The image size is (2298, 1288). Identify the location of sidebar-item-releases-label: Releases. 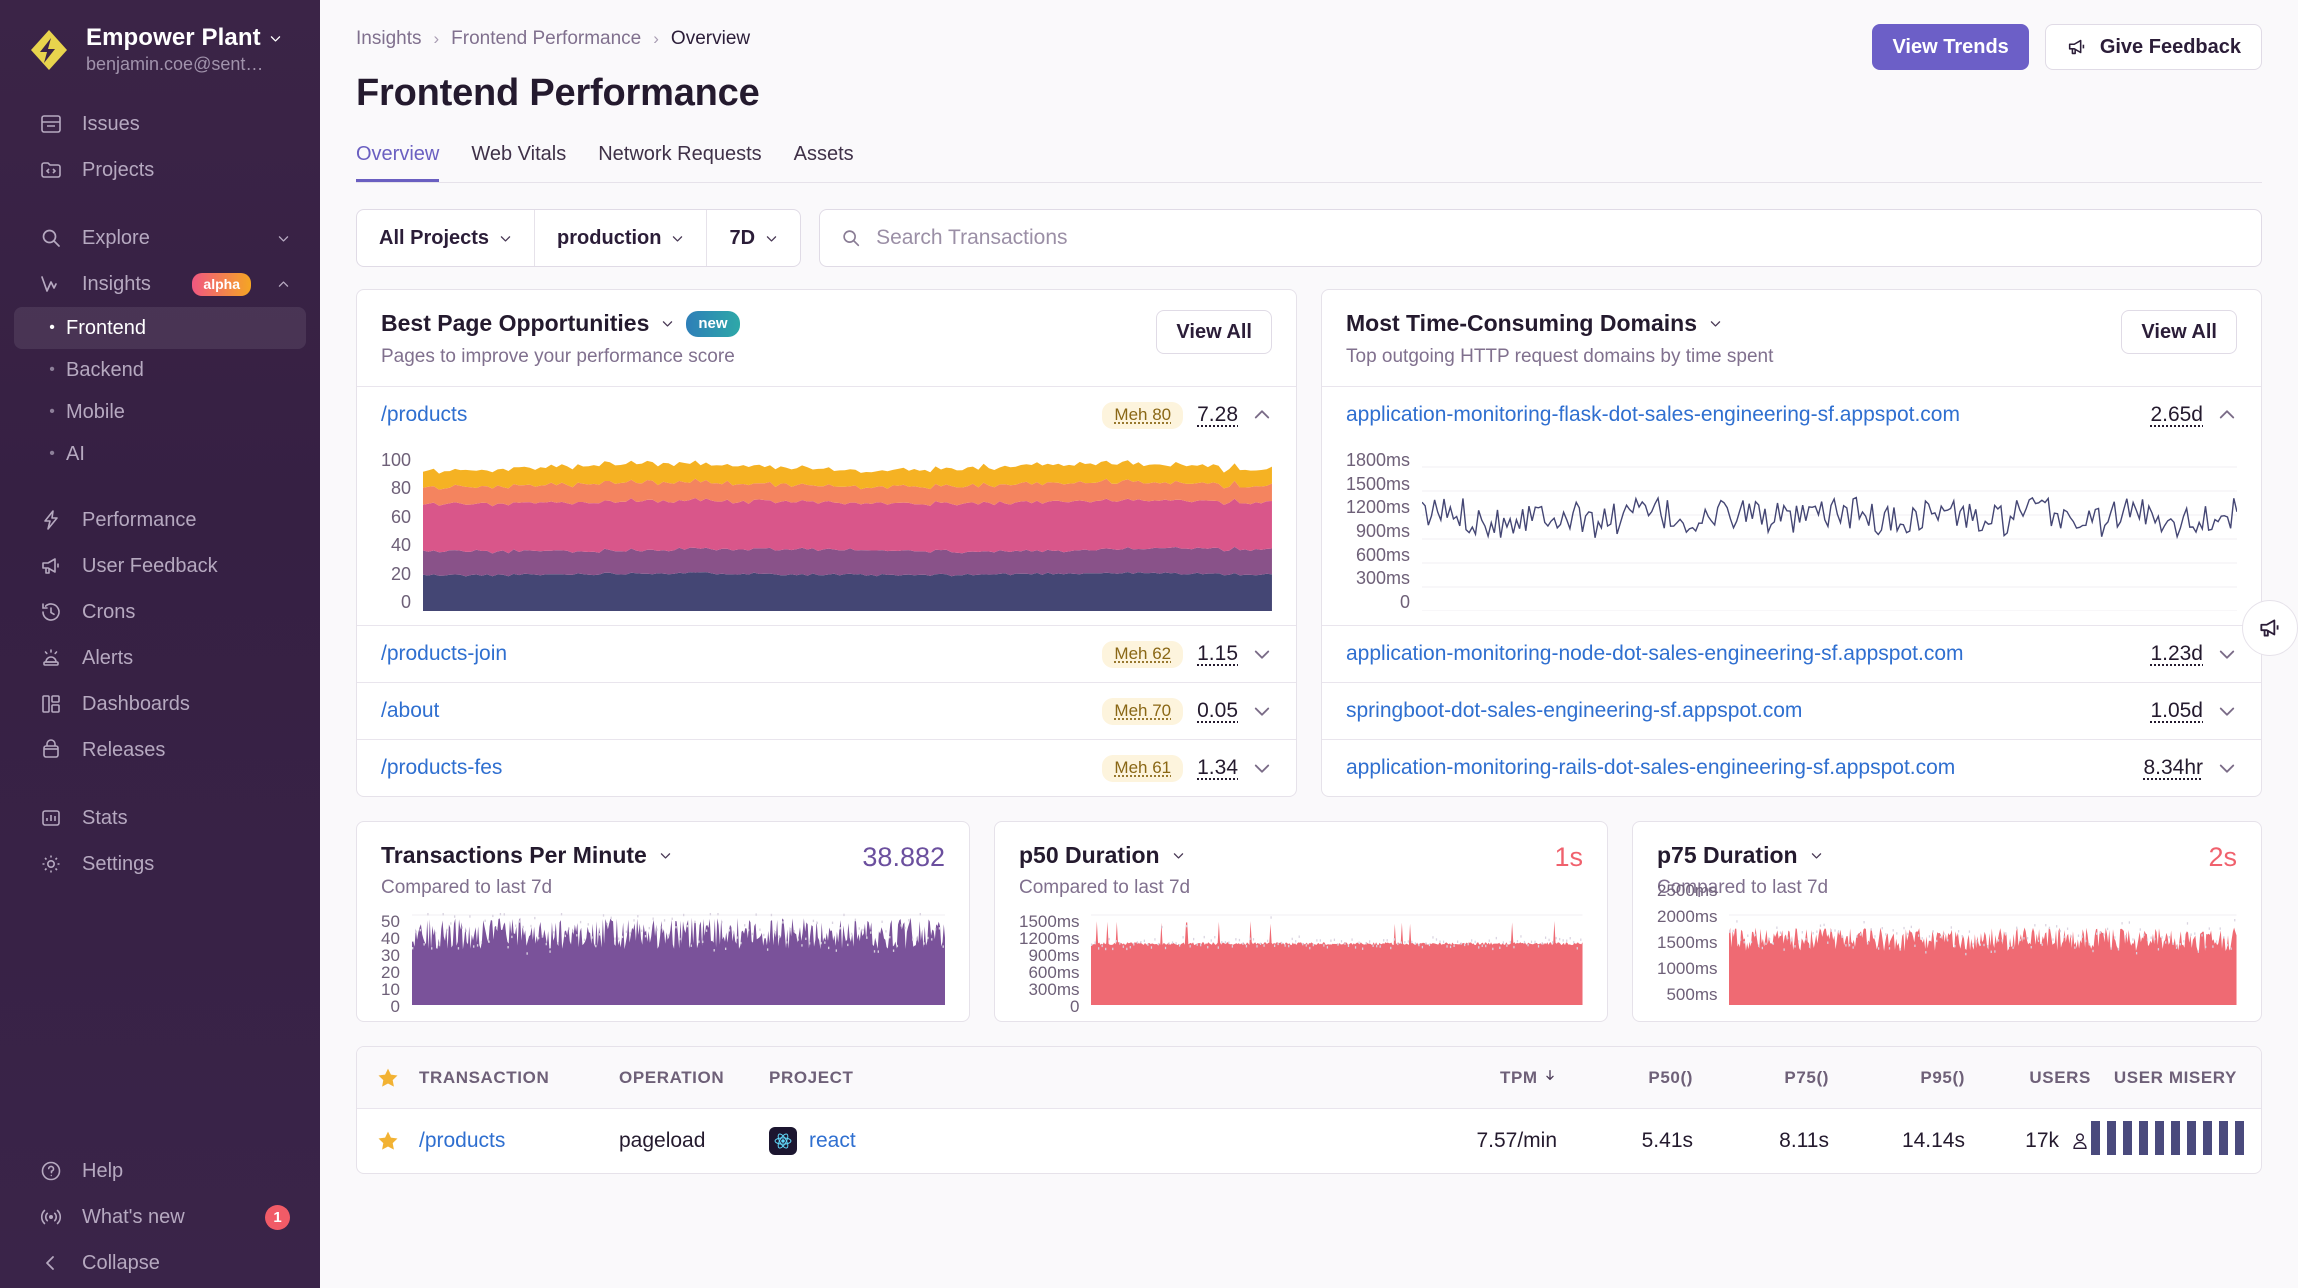
(124, 749).